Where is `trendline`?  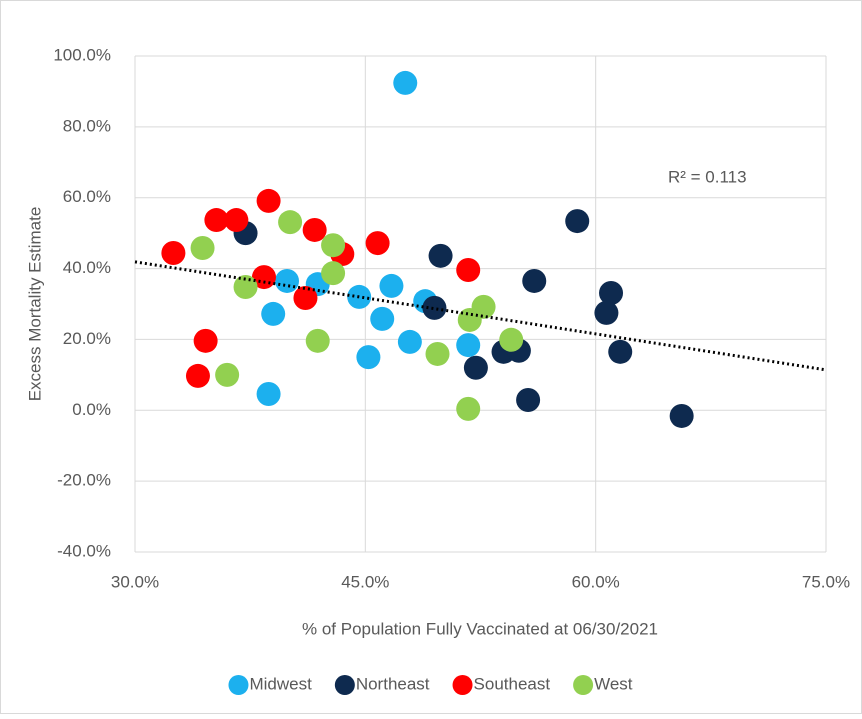 trendline is located at coordinates (480, 316).